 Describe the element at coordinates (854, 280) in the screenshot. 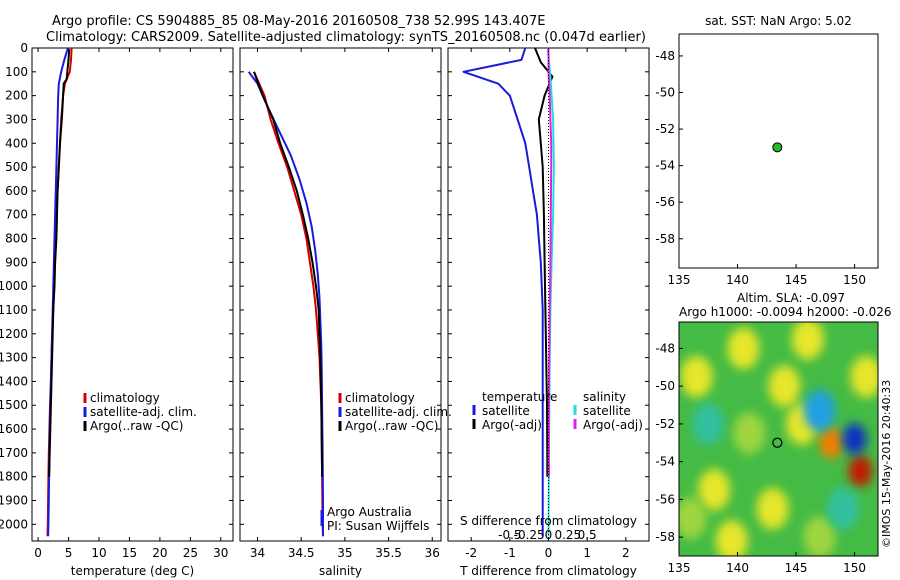

I see `sst_map-xtick-label: 150` at that location.